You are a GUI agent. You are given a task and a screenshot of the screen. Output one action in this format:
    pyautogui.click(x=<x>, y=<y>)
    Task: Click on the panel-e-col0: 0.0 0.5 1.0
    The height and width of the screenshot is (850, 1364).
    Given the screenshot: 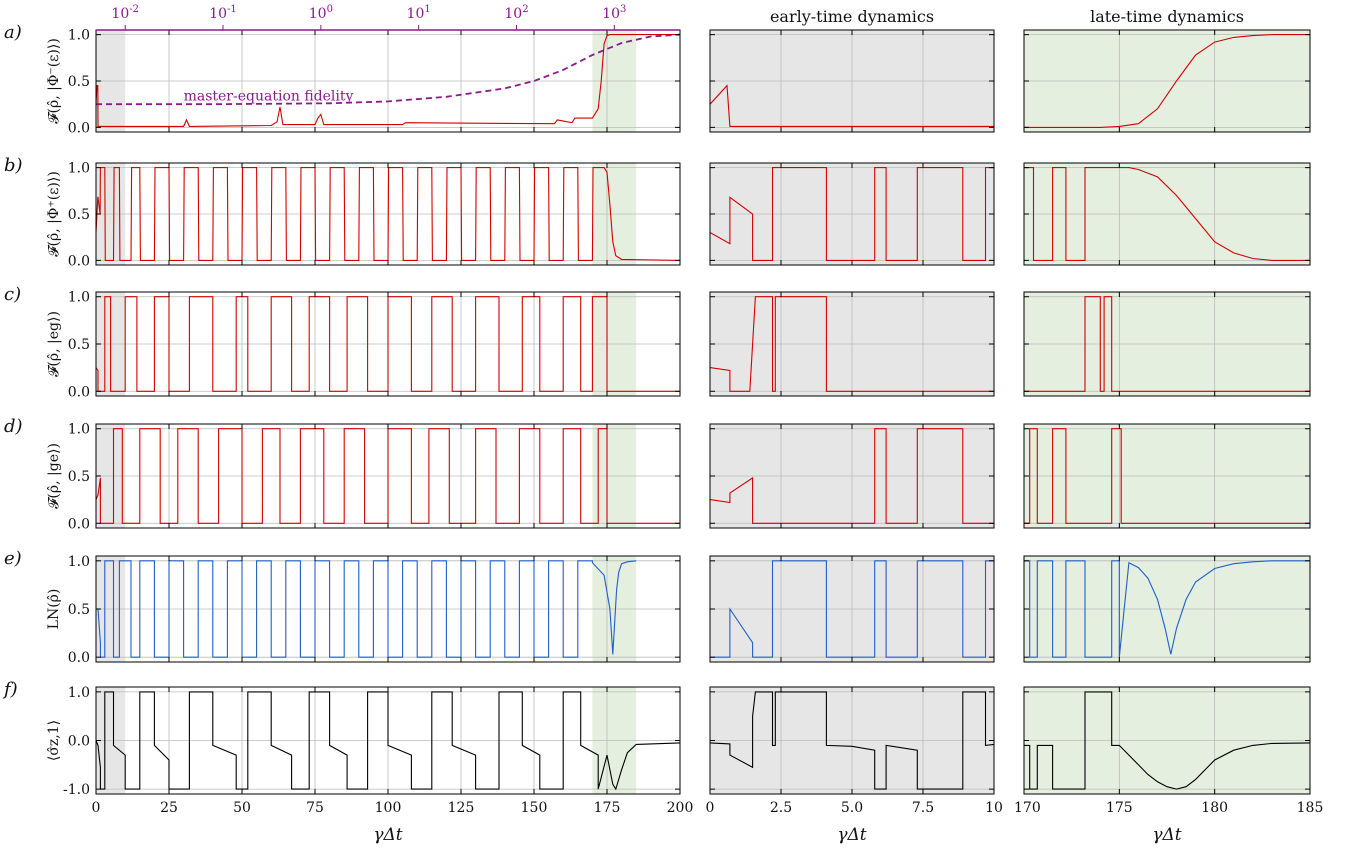 What is the action you would take?
    pyautogui.click(x=374, y=610)
    